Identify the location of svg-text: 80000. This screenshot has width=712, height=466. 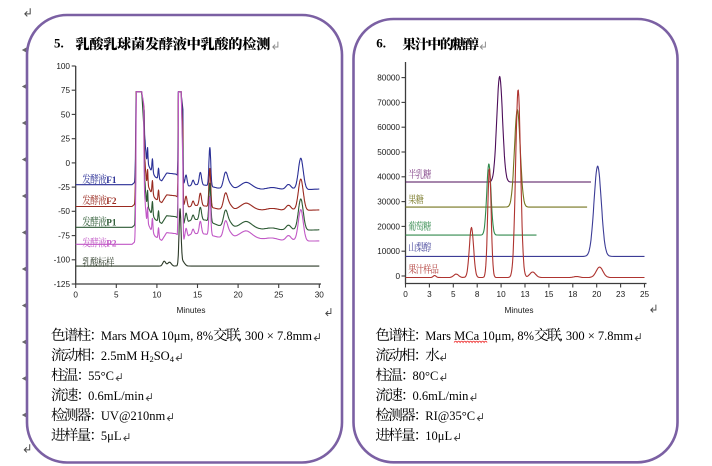
(388, 78).